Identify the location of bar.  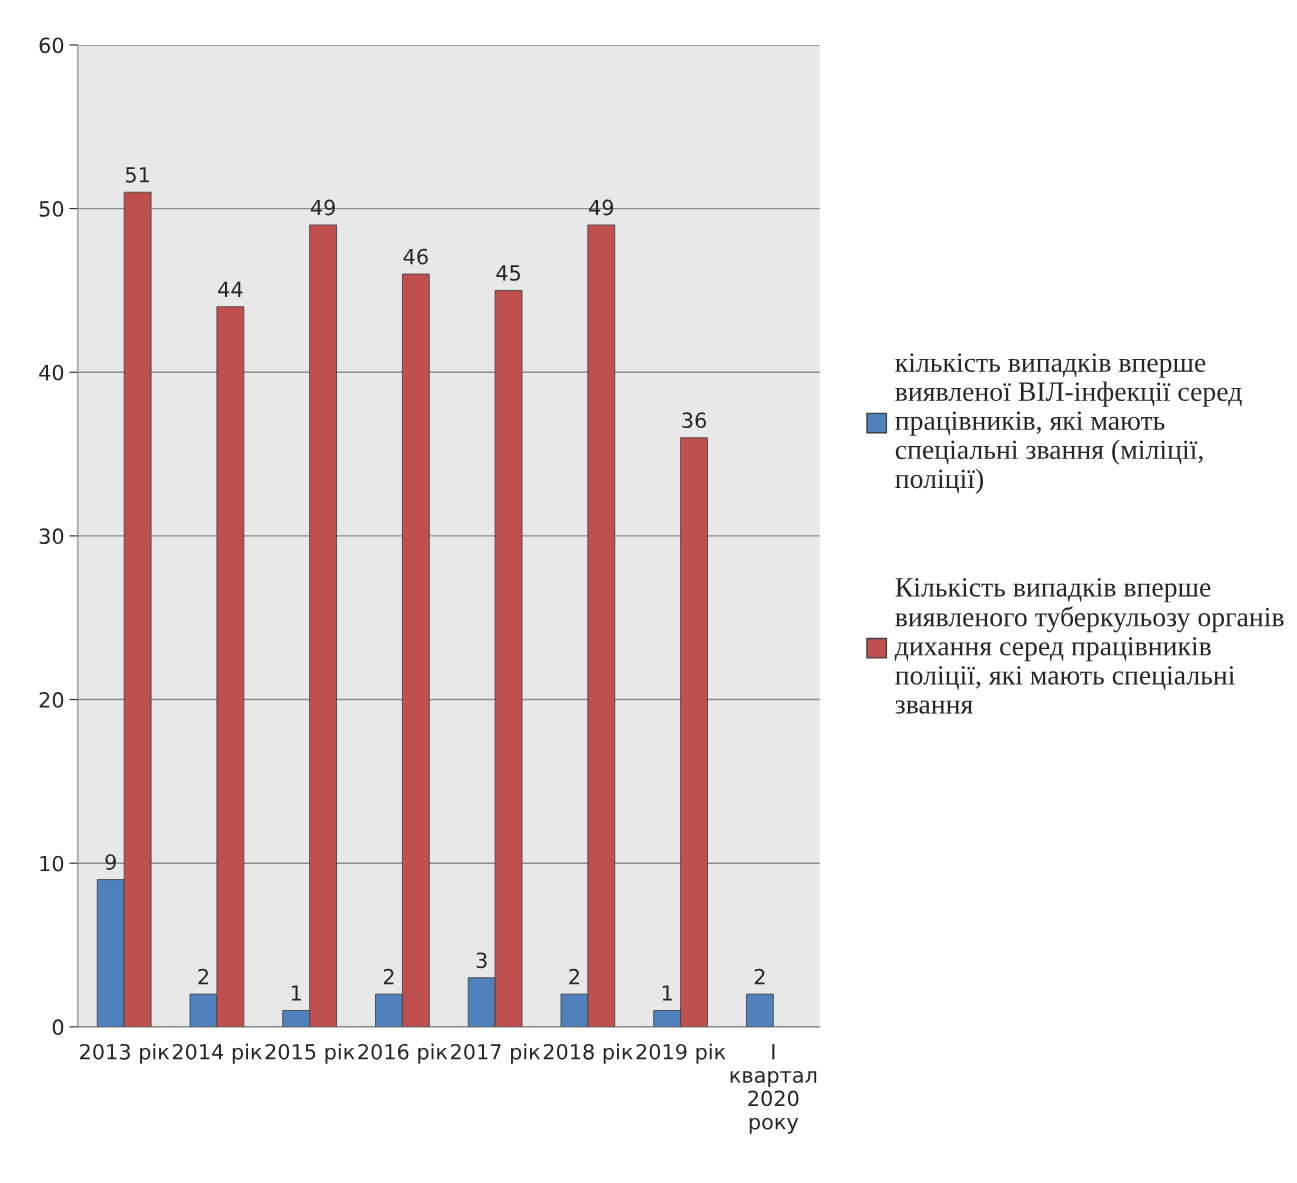
(760, 1010).